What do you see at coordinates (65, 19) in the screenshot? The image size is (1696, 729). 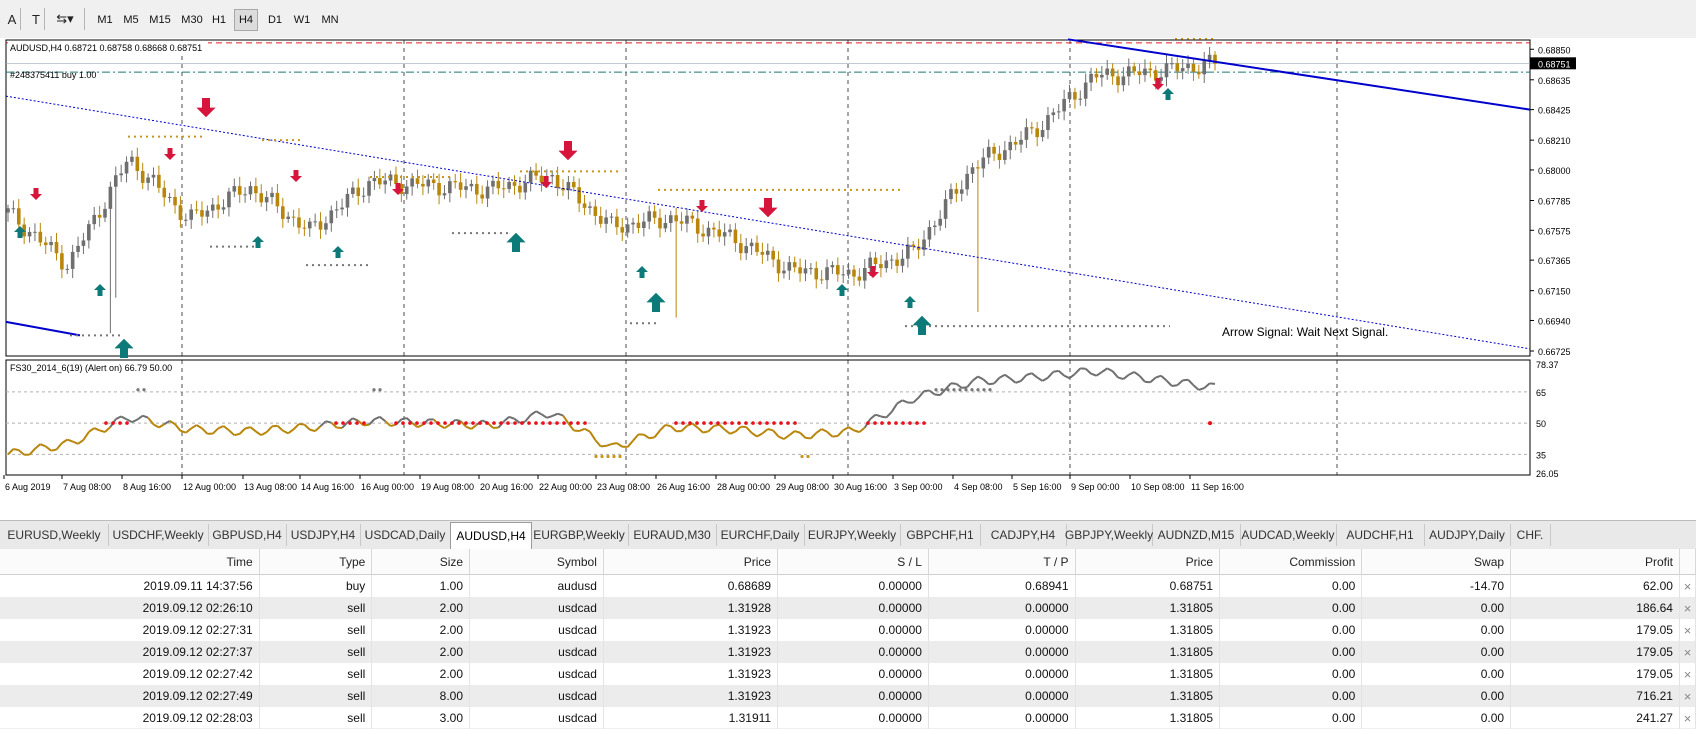 I see `arrows-tool-icon: ⇆▾` at bounding box center [65, 19].